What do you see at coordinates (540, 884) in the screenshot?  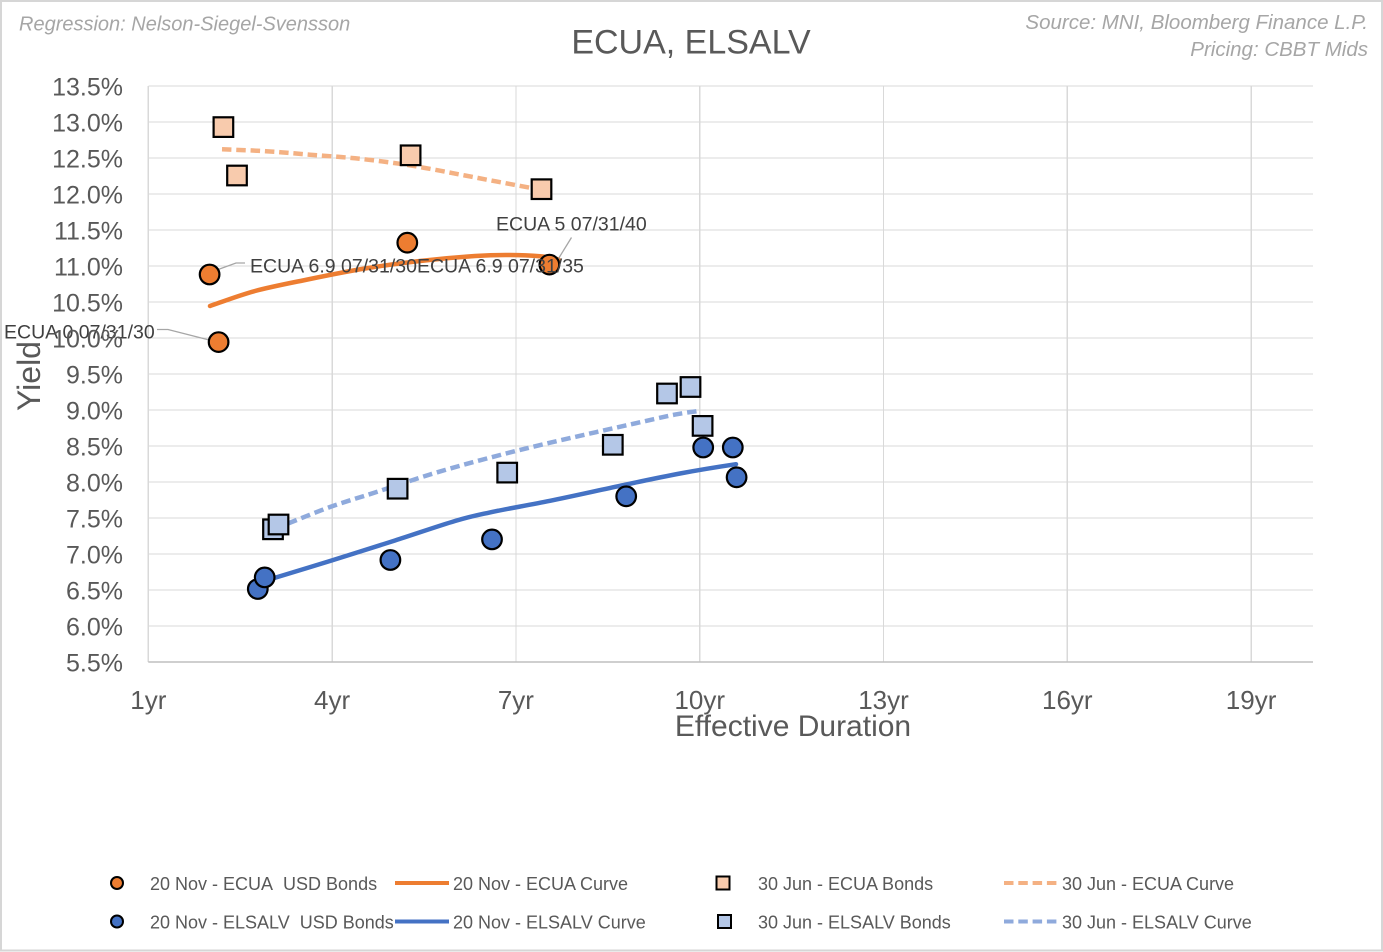 I see `svg-text: 20 Nov - ECUA Curve` at bounding box center [540, 884].